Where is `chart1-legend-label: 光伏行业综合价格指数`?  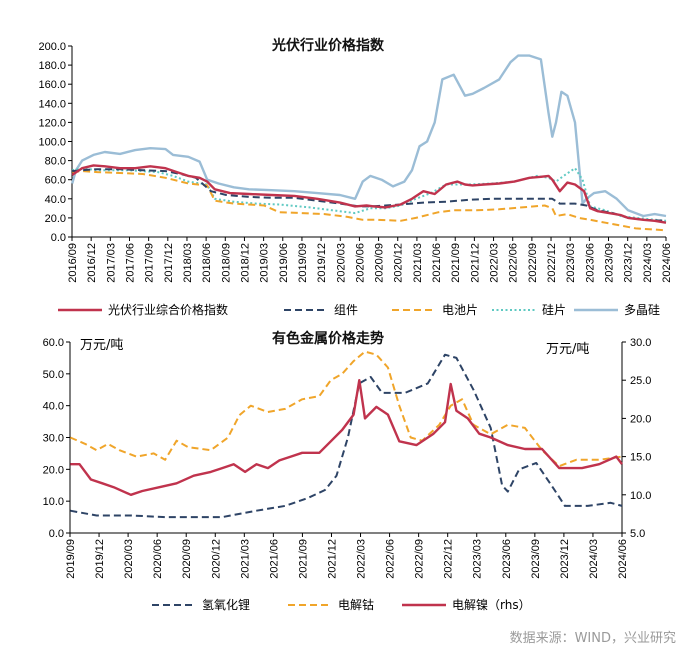 chart1-legend-label: 光伏行业综合价格指数 is located at coordinates (168, 309).